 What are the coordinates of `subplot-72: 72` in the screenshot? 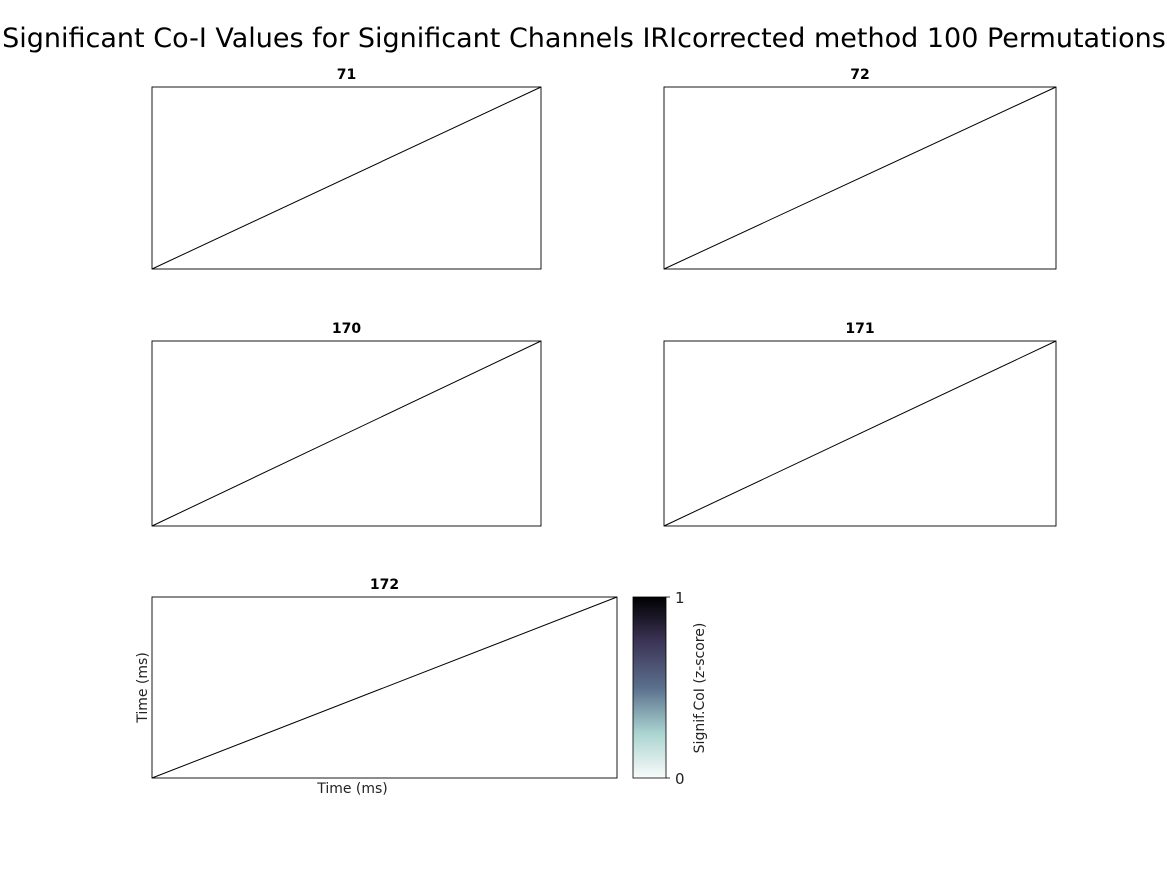 It's located at (860, 168).